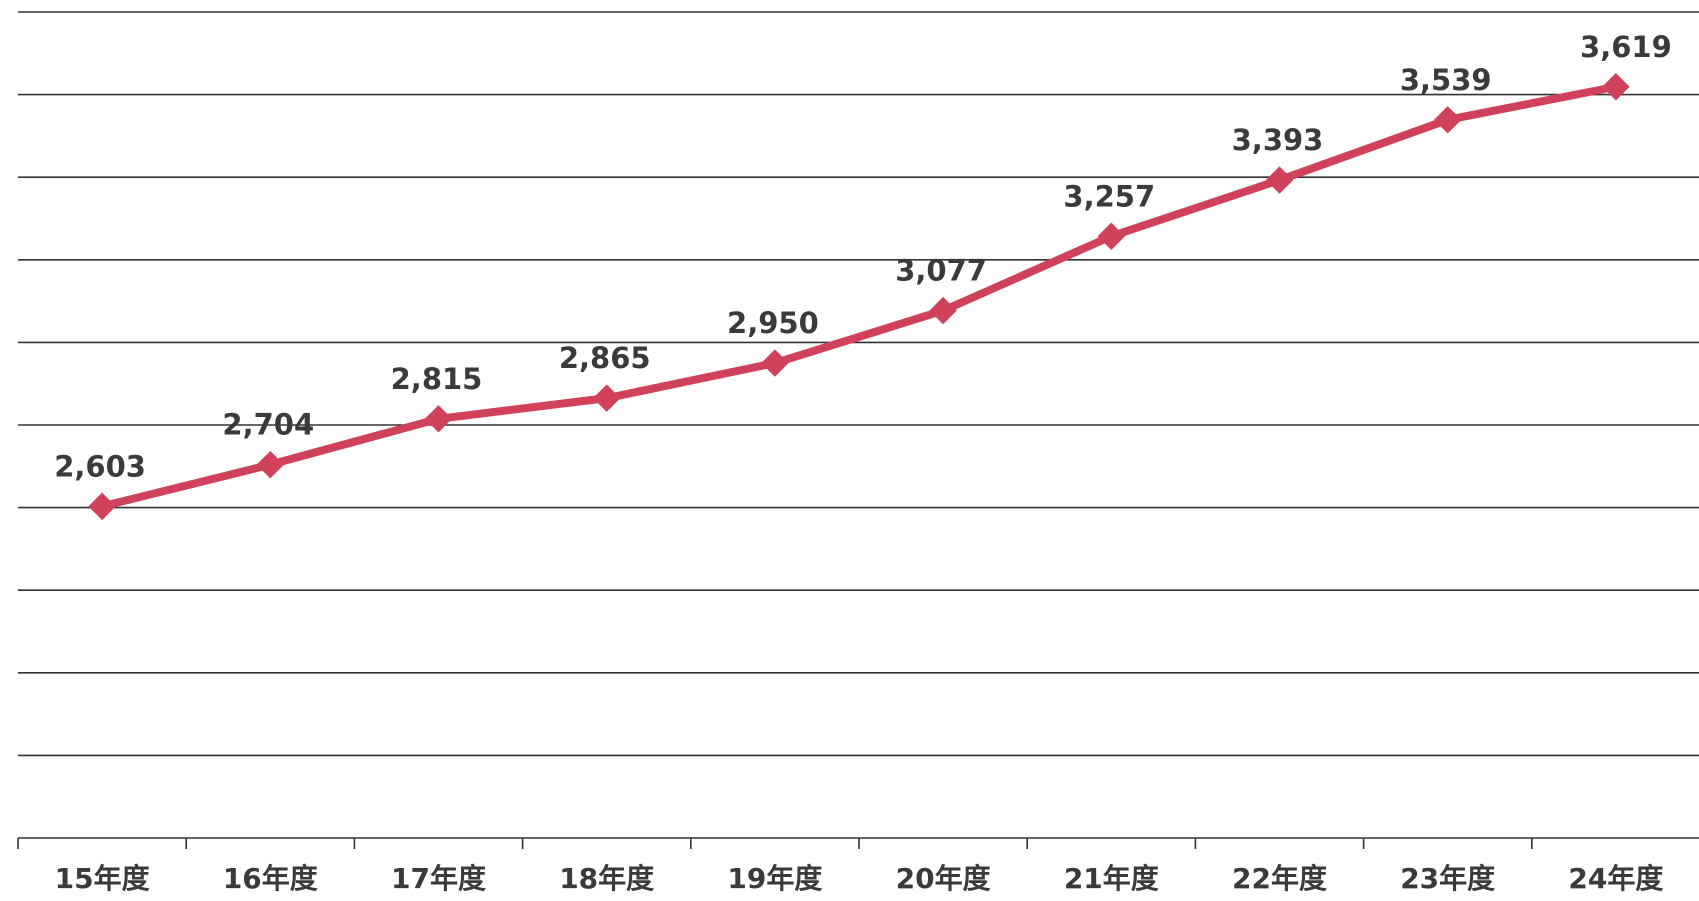 The height and width of the screenshot is (901, 1699). What do you see at coordinates (1626, 47) in the screenshot?
I see `data-label: 3,619` at bounding box center [1626, 47].